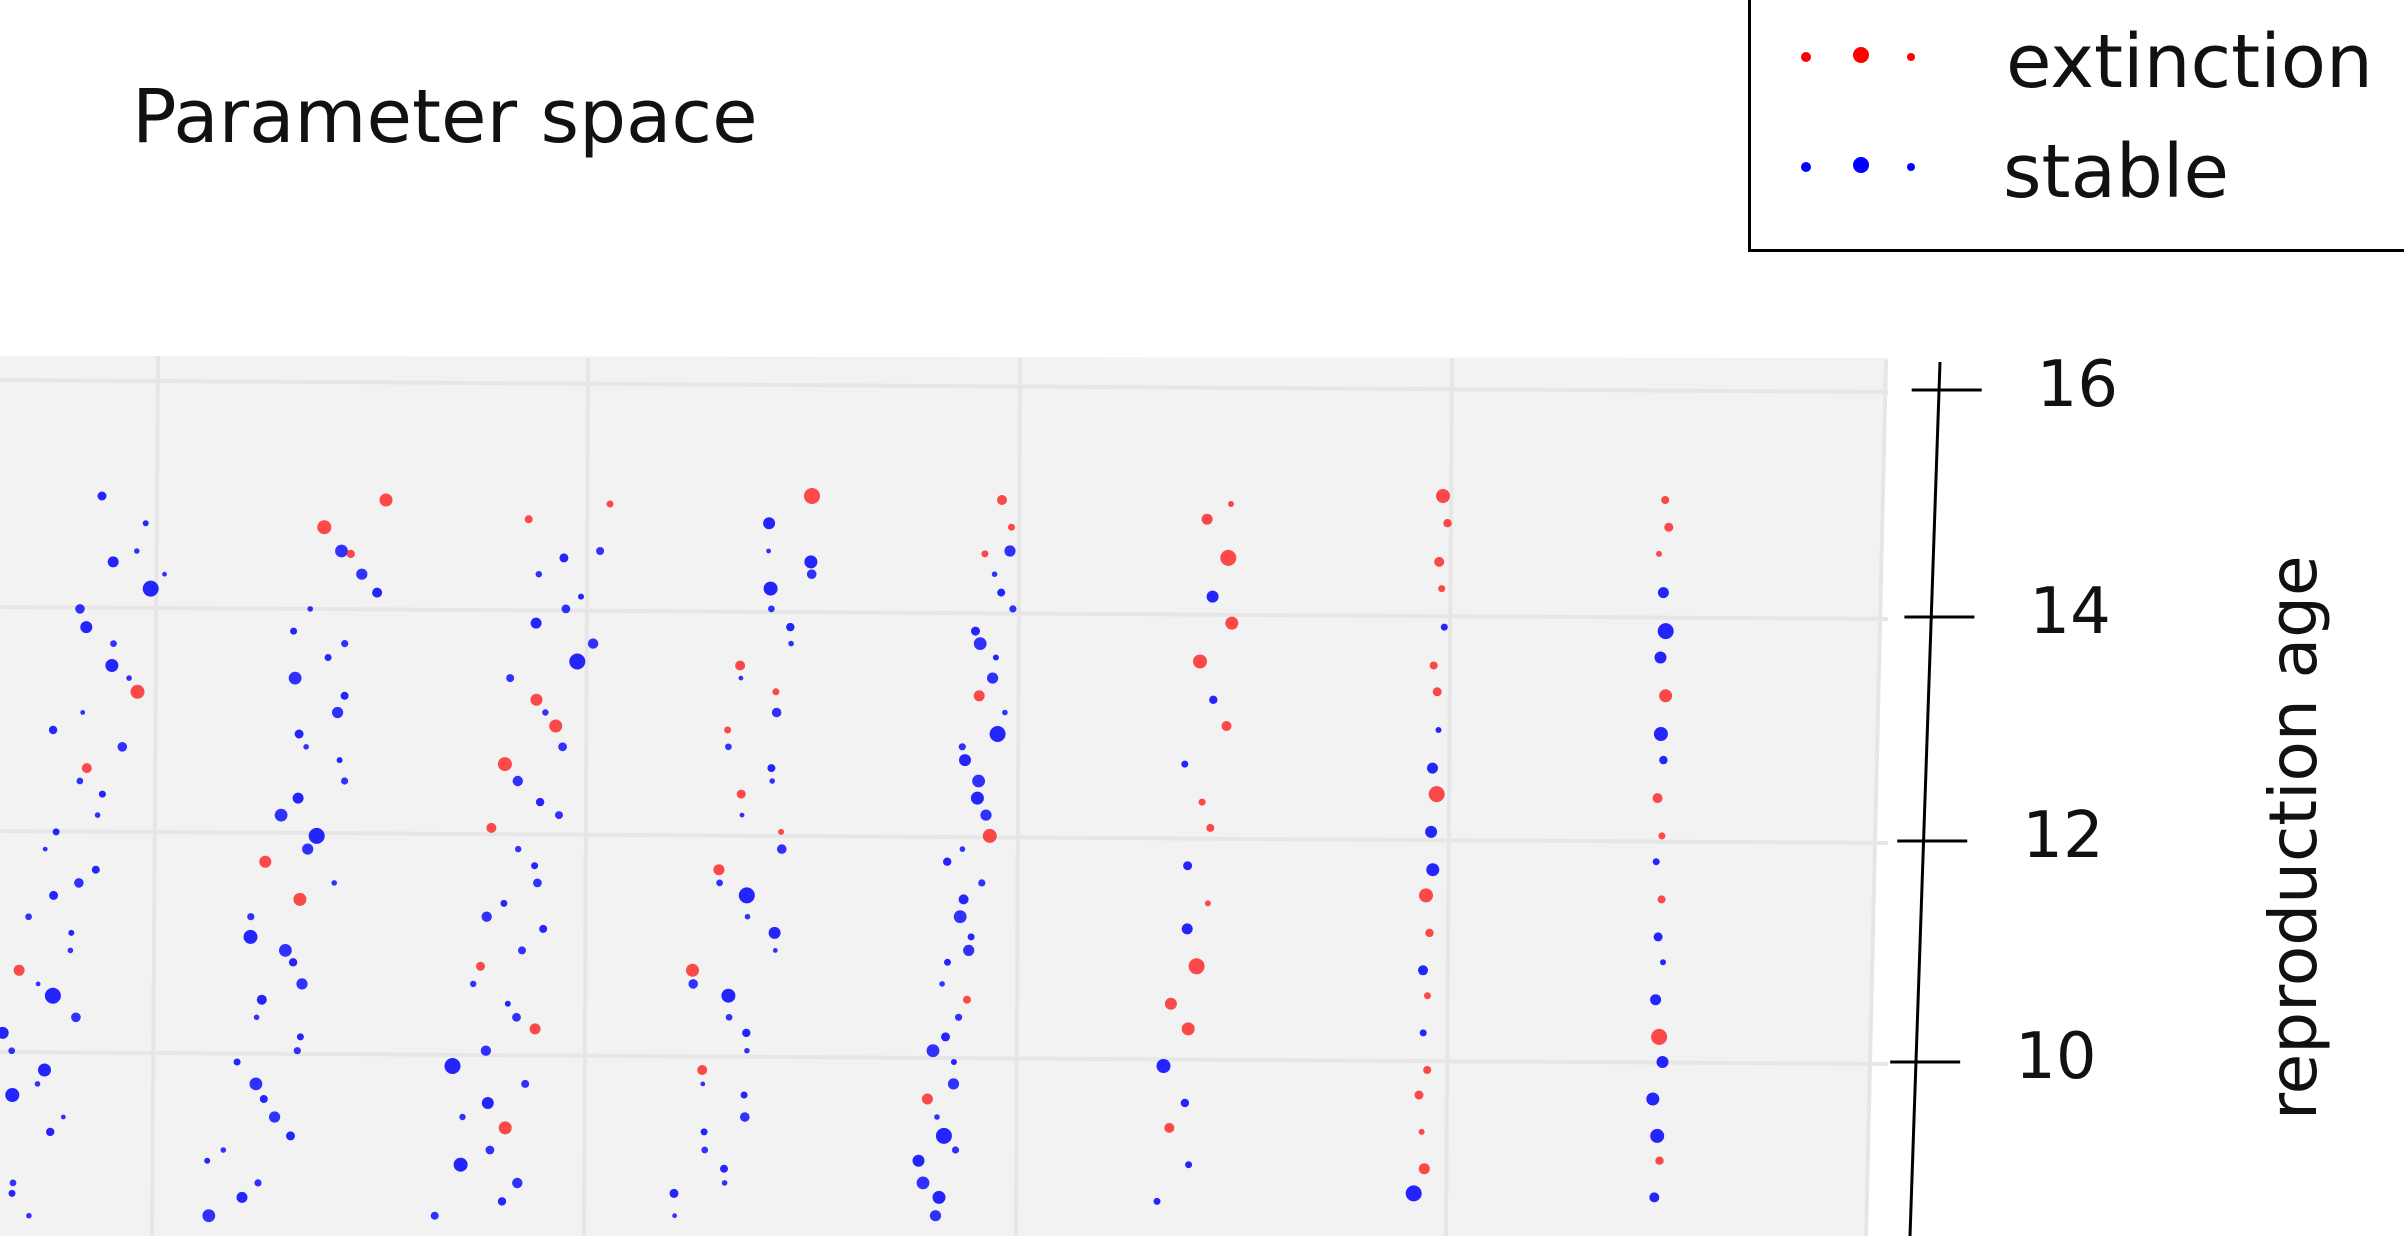 The width and height of the screenshot is (2404, 1236). Describe the element at coordinates (2076, 126) in the screenshot. I see `legend: extinction stable` at that location.